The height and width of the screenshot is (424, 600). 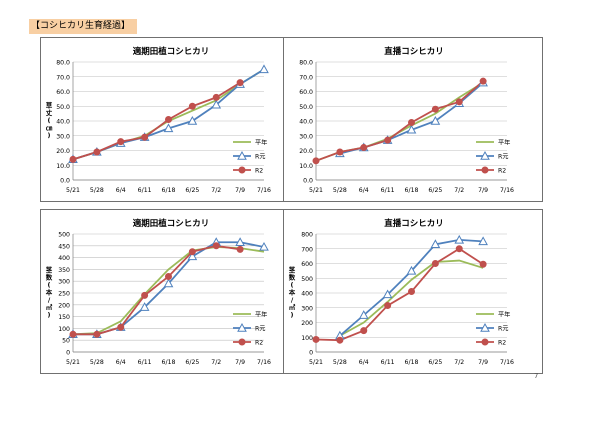 What do you see at coordinates (64, 294) in the screenshot?
I see `y-tick-label: 250` at bounding box center [64, 294].